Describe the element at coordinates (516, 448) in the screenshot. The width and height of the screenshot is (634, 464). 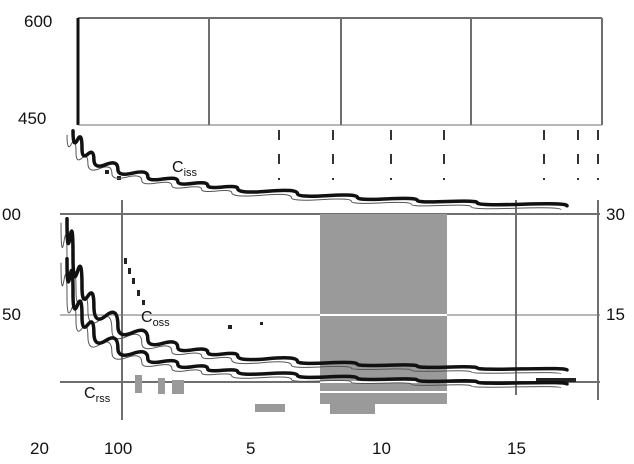
I see `x-tick-15: 15` at that location.